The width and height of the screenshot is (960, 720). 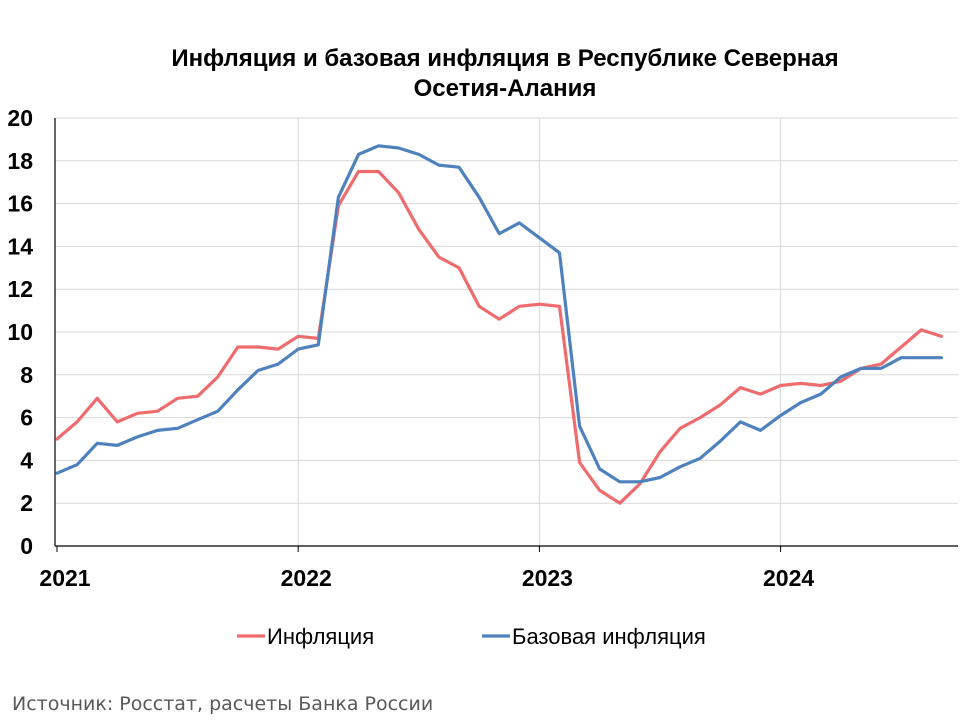 I want to click on chart-title-line: Осетия-Алания, so click(x=505, y=88).